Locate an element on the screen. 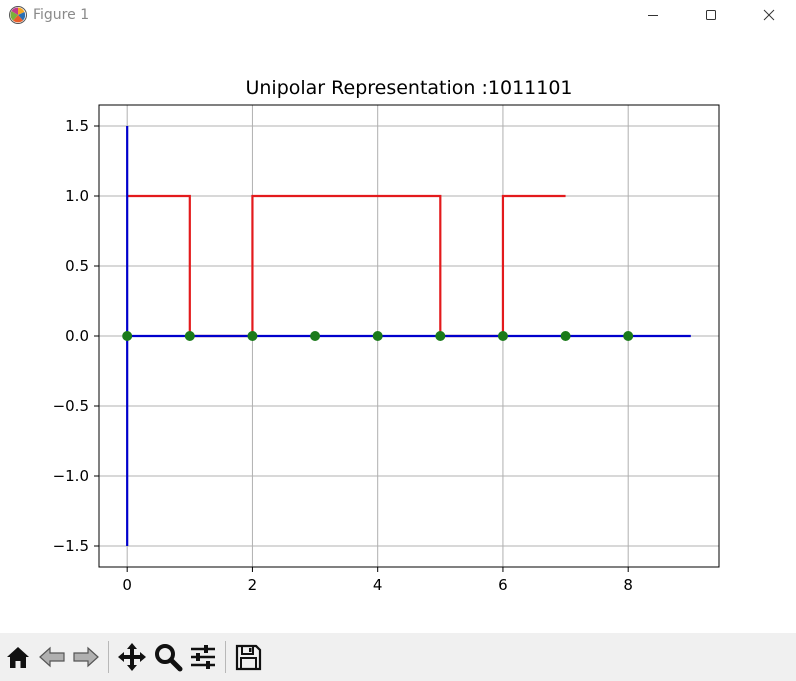  back-button is located at coordinates (53, 657).